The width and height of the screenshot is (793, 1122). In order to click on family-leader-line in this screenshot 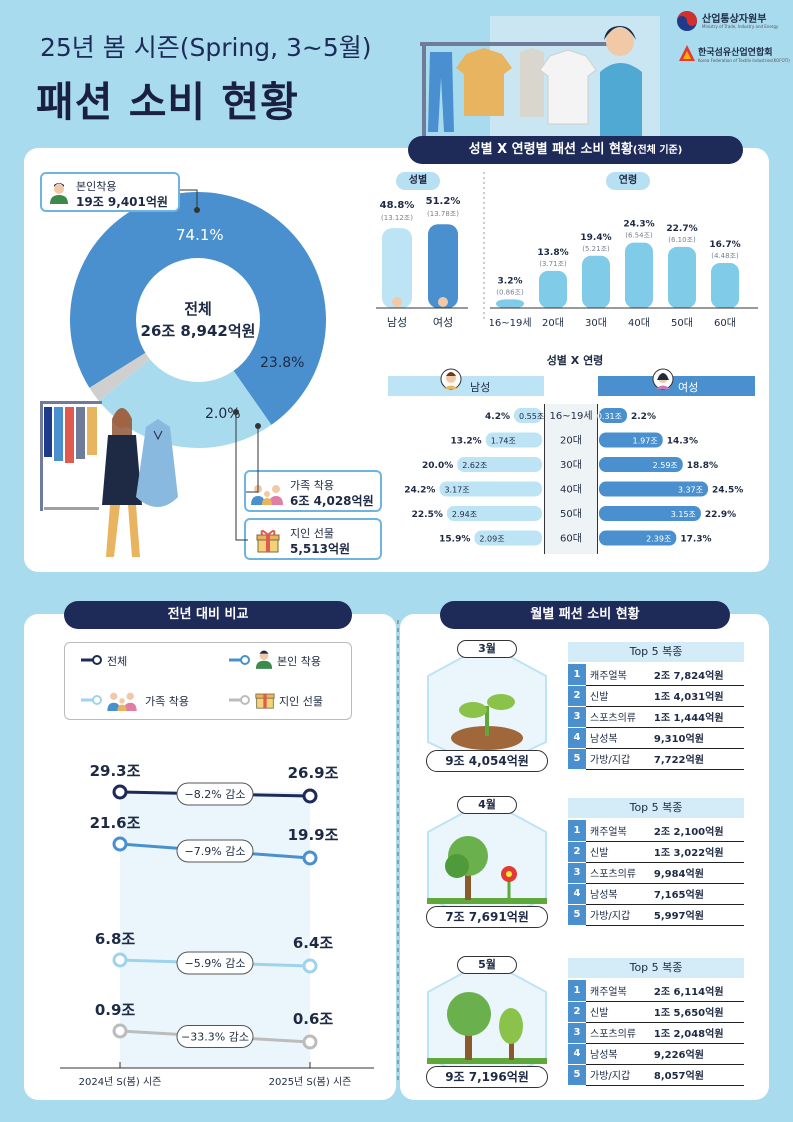, I will do `click(253, 458)`.